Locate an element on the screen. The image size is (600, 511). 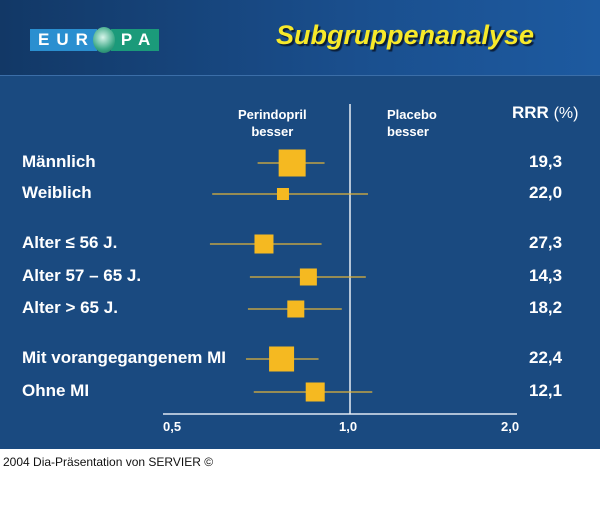
rrr-value: 22,4 is located at coordinates (546, 357).